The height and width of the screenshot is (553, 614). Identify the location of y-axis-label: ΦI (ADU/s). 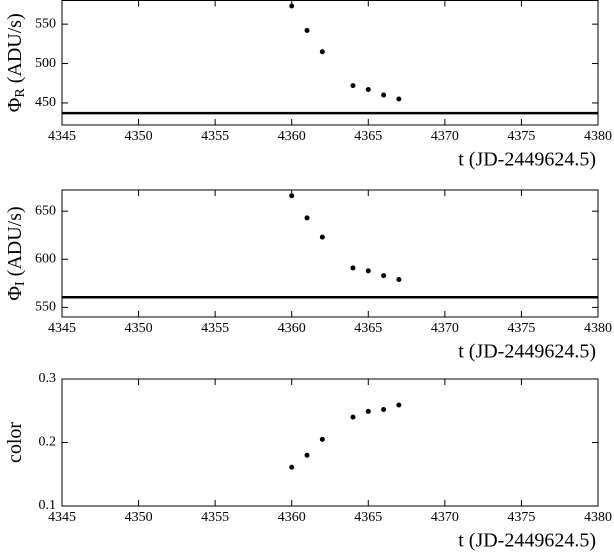
(16, 253).